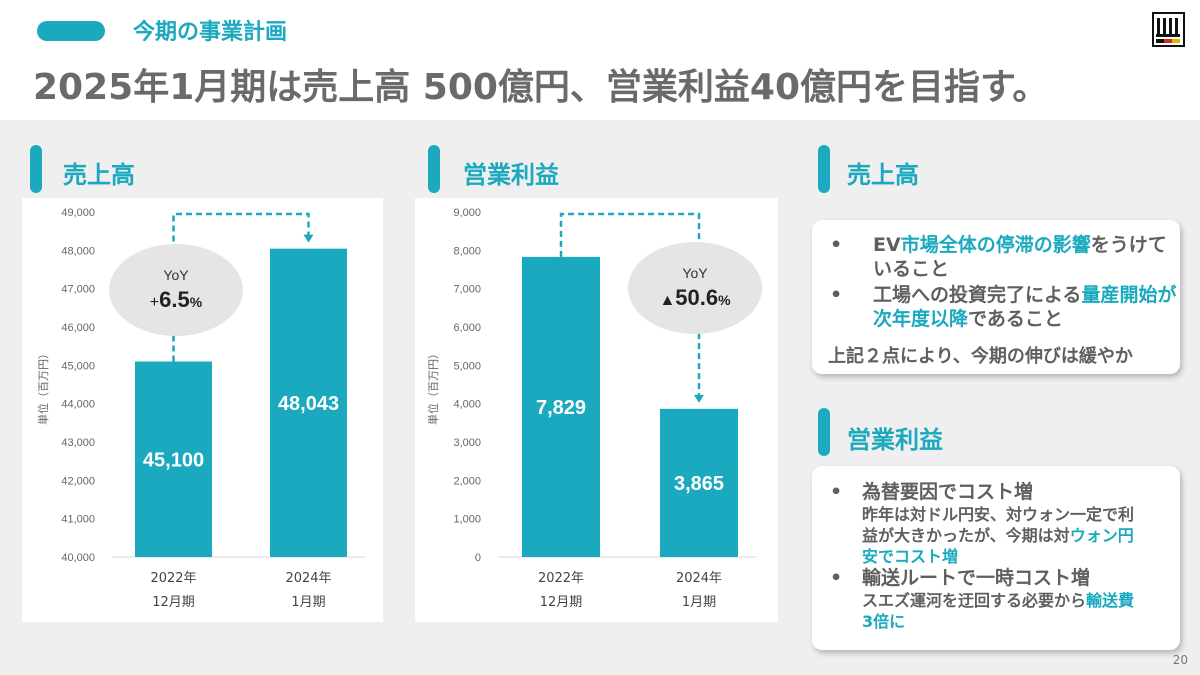 This screenshot has height=675, width=1200. Describe the element at coordinates (541, 87) in the screenshot. I see `page-title: 2025年1月期は売上高 500億円、営業利益40億円を目指す。` at that location.